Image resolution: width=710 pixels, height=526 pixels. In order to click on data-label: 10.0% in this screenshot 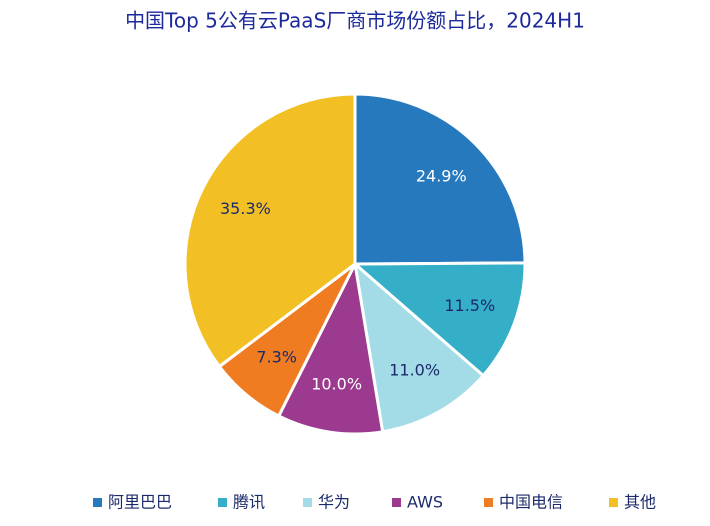, I will do `click(336, 384)`.